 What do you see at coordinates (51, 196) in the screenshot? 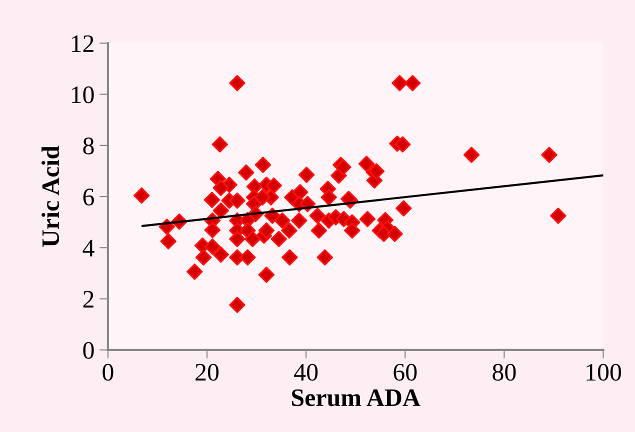
I see `y-axis-title: Uric Acid` at bounding box center [51, 196].